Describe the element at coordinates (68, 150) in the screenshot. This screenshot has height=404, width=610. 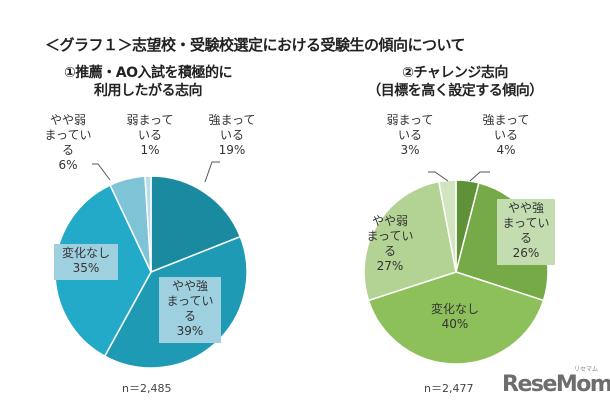
I see `pie-1-category-4: る` at that location.